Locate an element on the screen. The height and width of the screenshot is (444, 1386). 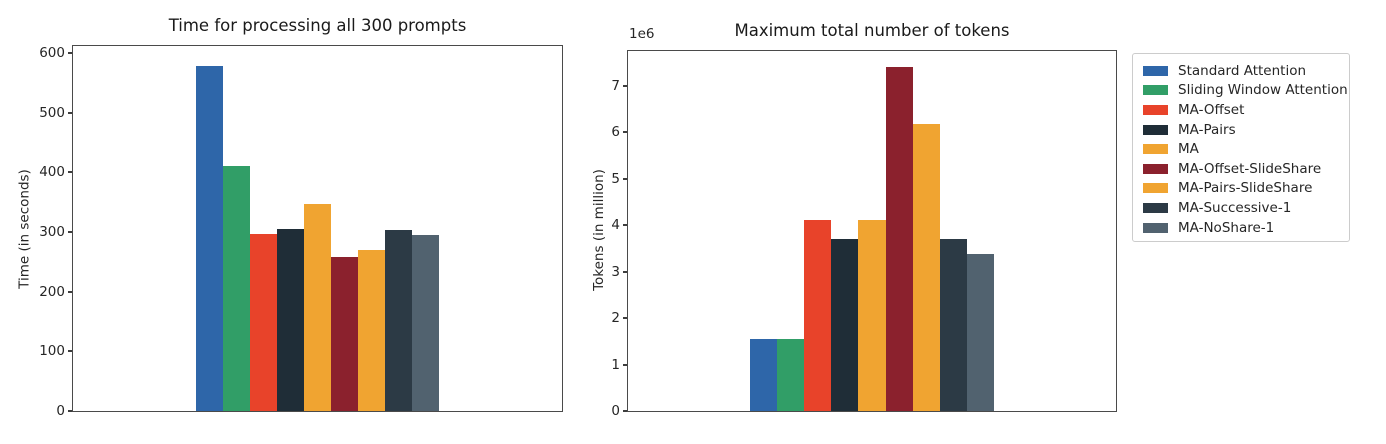
legend-item: MA is located at coordinates (1242, 149).